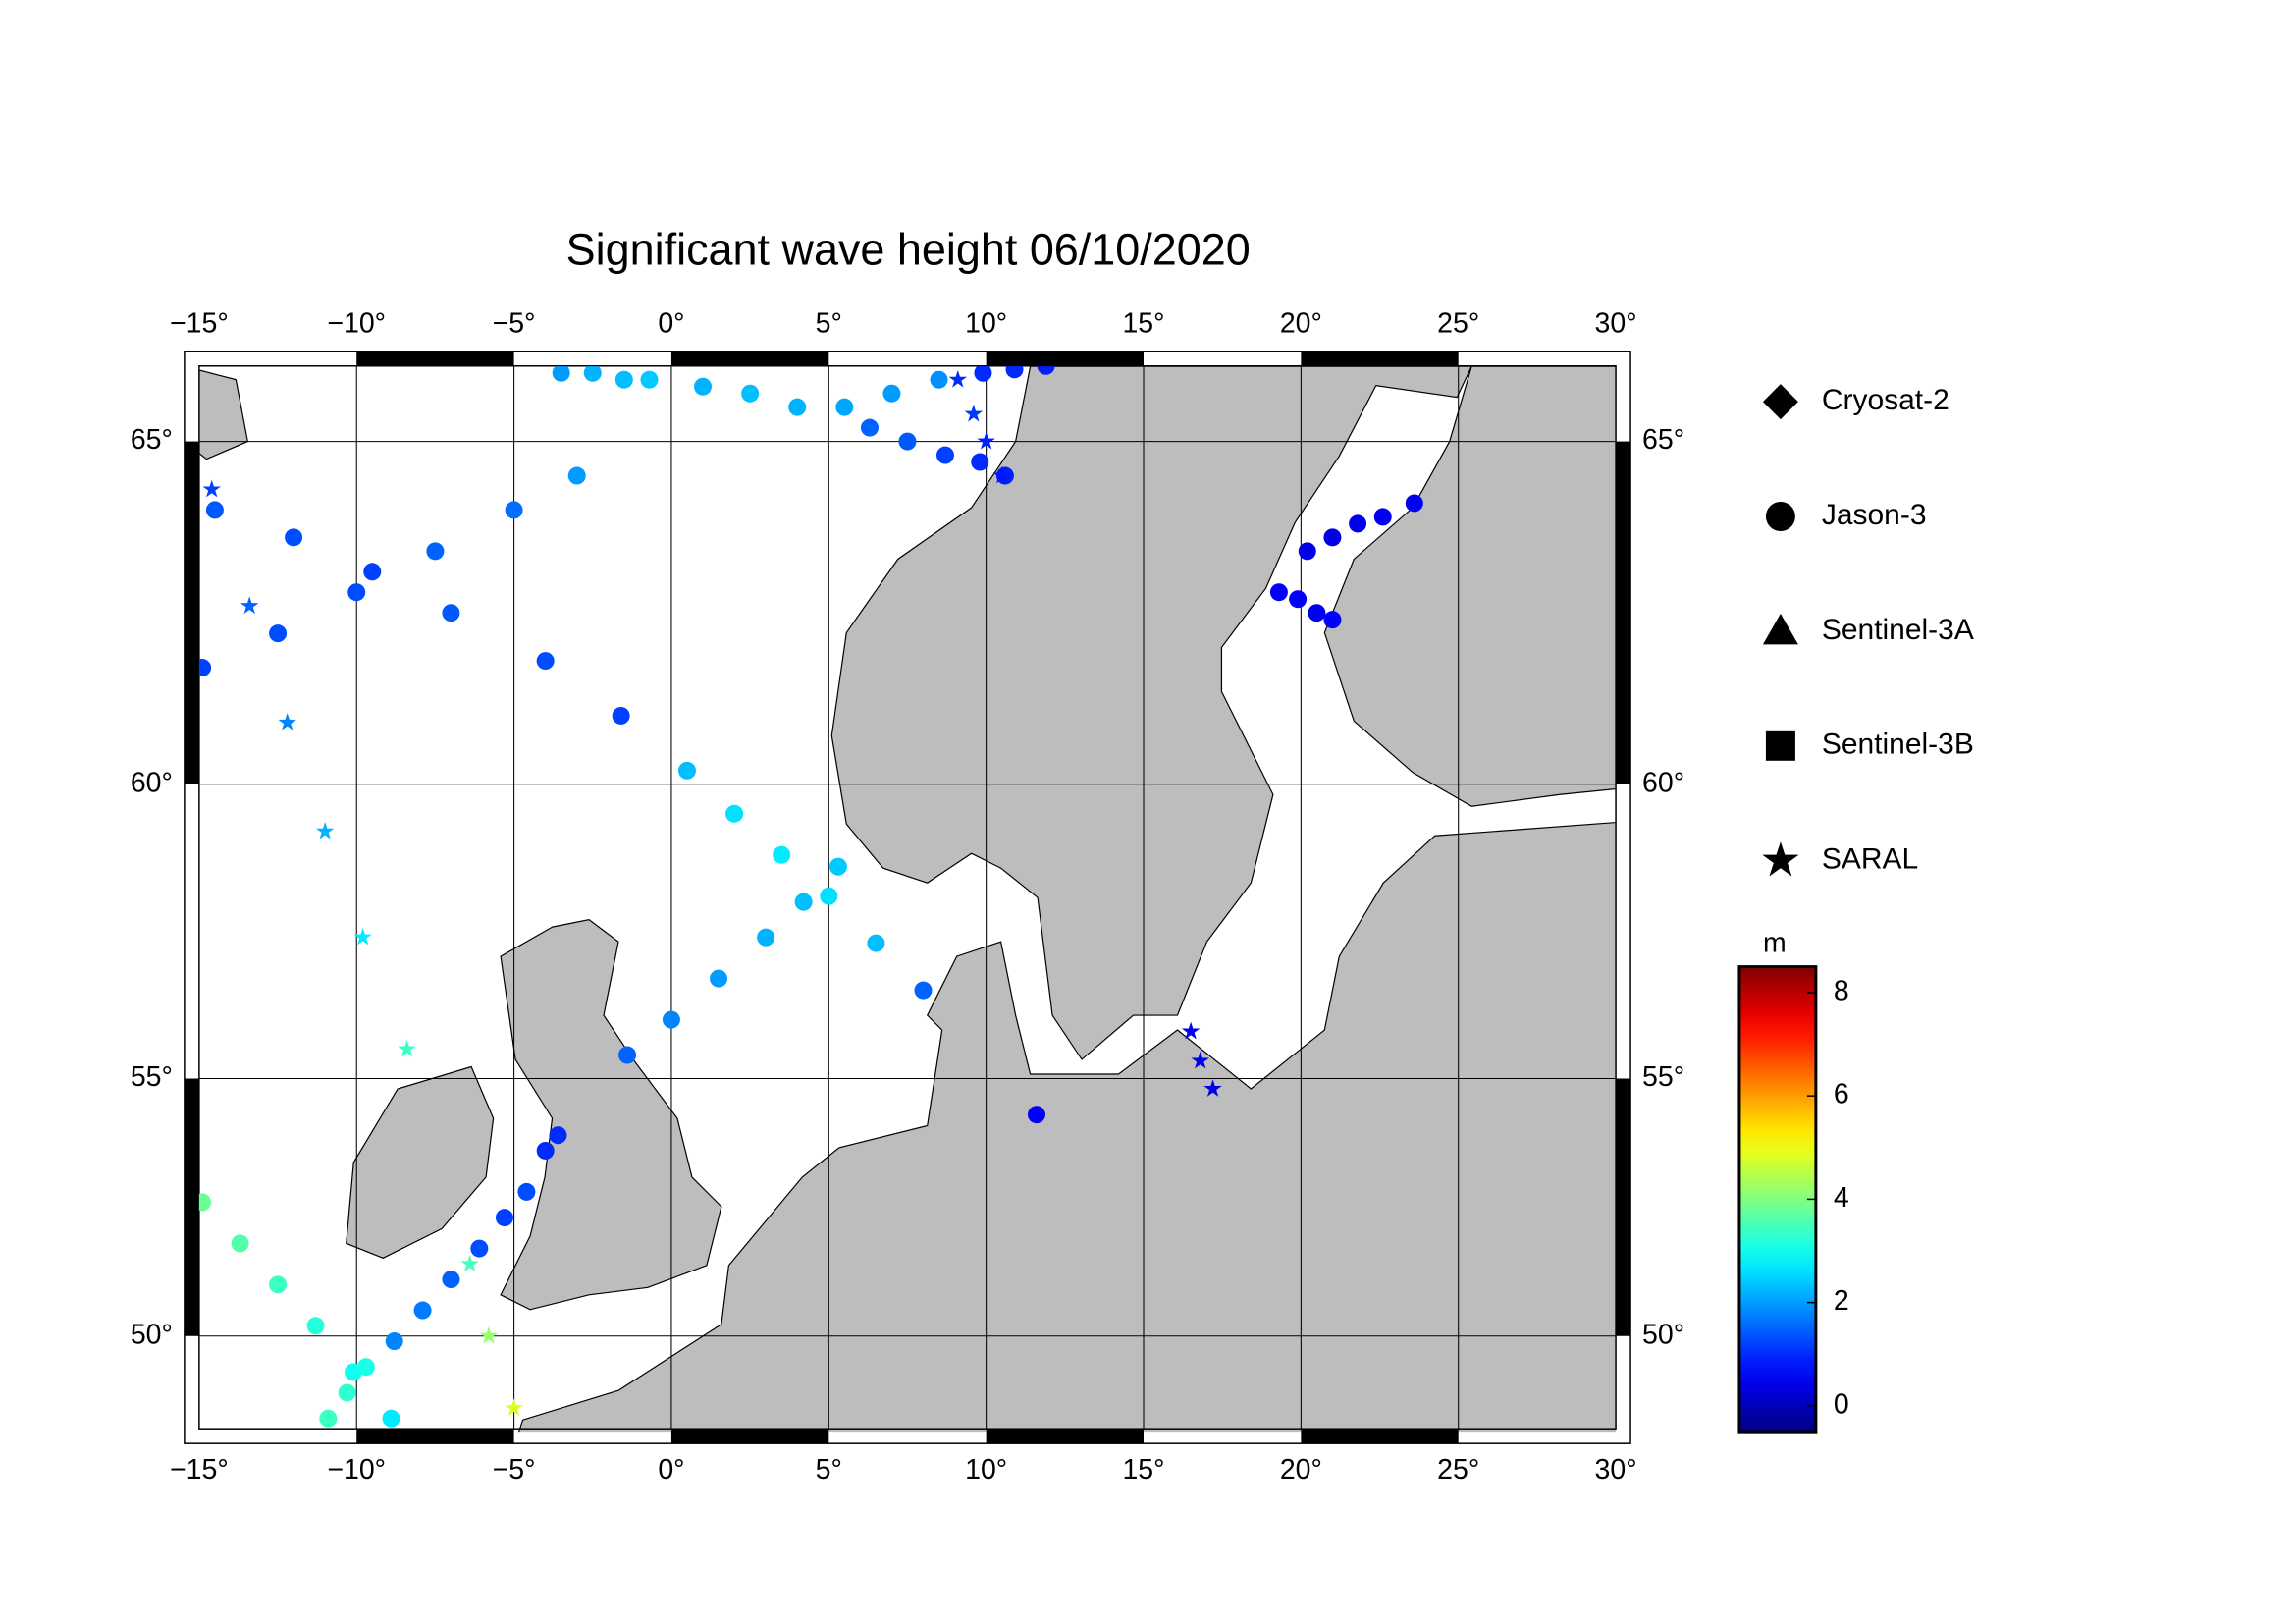 The height and width of the screenshot is (1623, 2296). Describe the element at coordinates (1842, 1198) in the screenshot. I see `colorbar-tick-label: 4` at that location.